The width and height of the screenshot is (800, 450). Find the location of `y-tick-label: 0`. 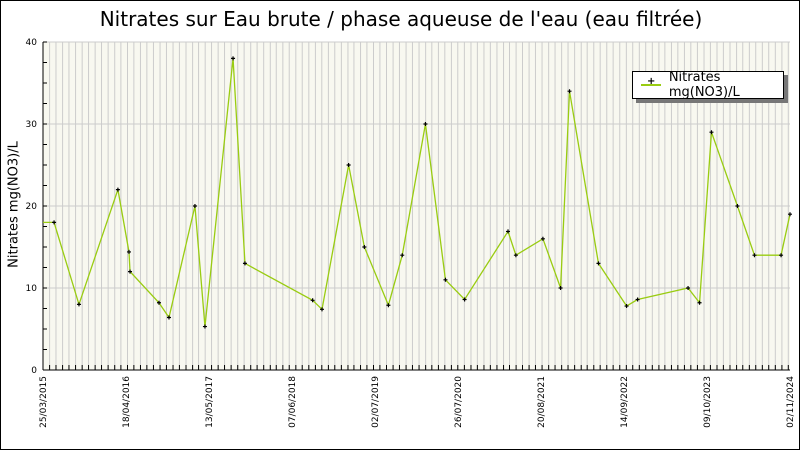

y-tick-label: 0 is located at coordinates (34, 371).